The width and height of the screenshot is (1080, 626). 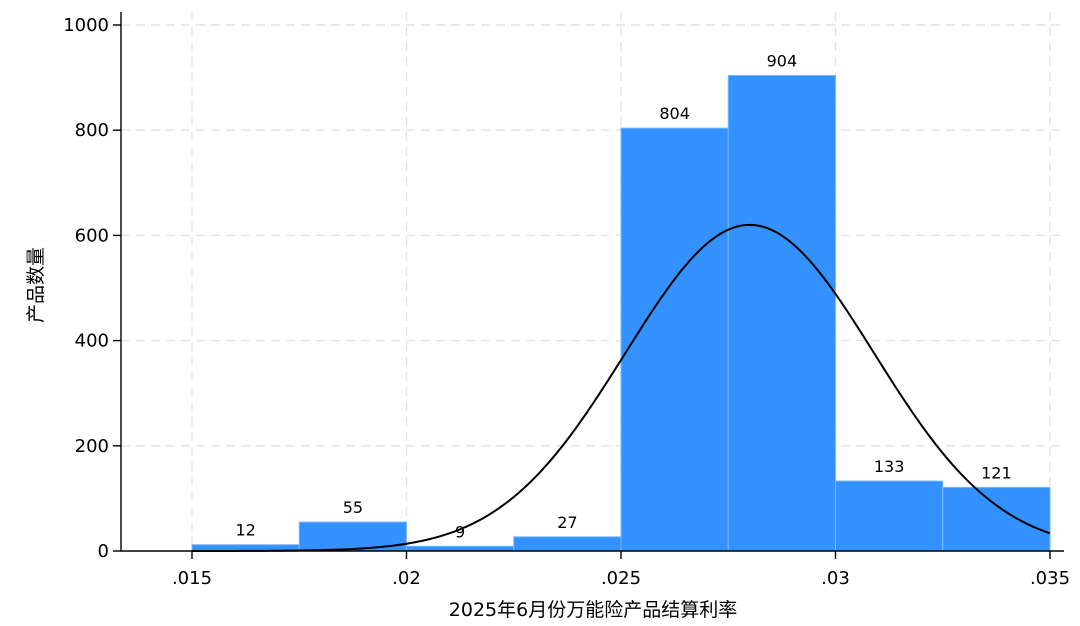 I want to click on bar-value-label: 9, so click(x=460, y=531).